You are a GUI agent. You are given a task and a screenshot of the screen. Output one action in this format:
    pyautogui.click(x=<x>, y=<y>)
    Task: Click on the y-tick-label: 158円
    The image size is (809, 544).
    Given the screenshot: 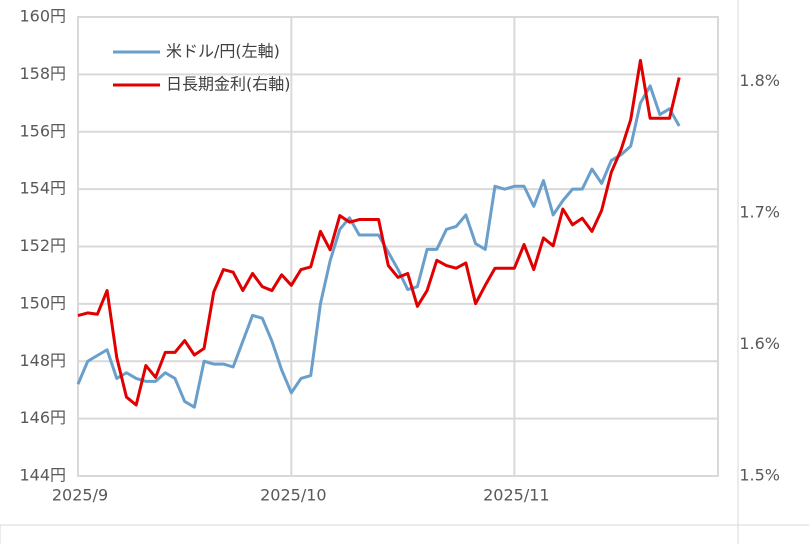 What is the action you would take?
    pyautogui.click(x=42, y=73)
    